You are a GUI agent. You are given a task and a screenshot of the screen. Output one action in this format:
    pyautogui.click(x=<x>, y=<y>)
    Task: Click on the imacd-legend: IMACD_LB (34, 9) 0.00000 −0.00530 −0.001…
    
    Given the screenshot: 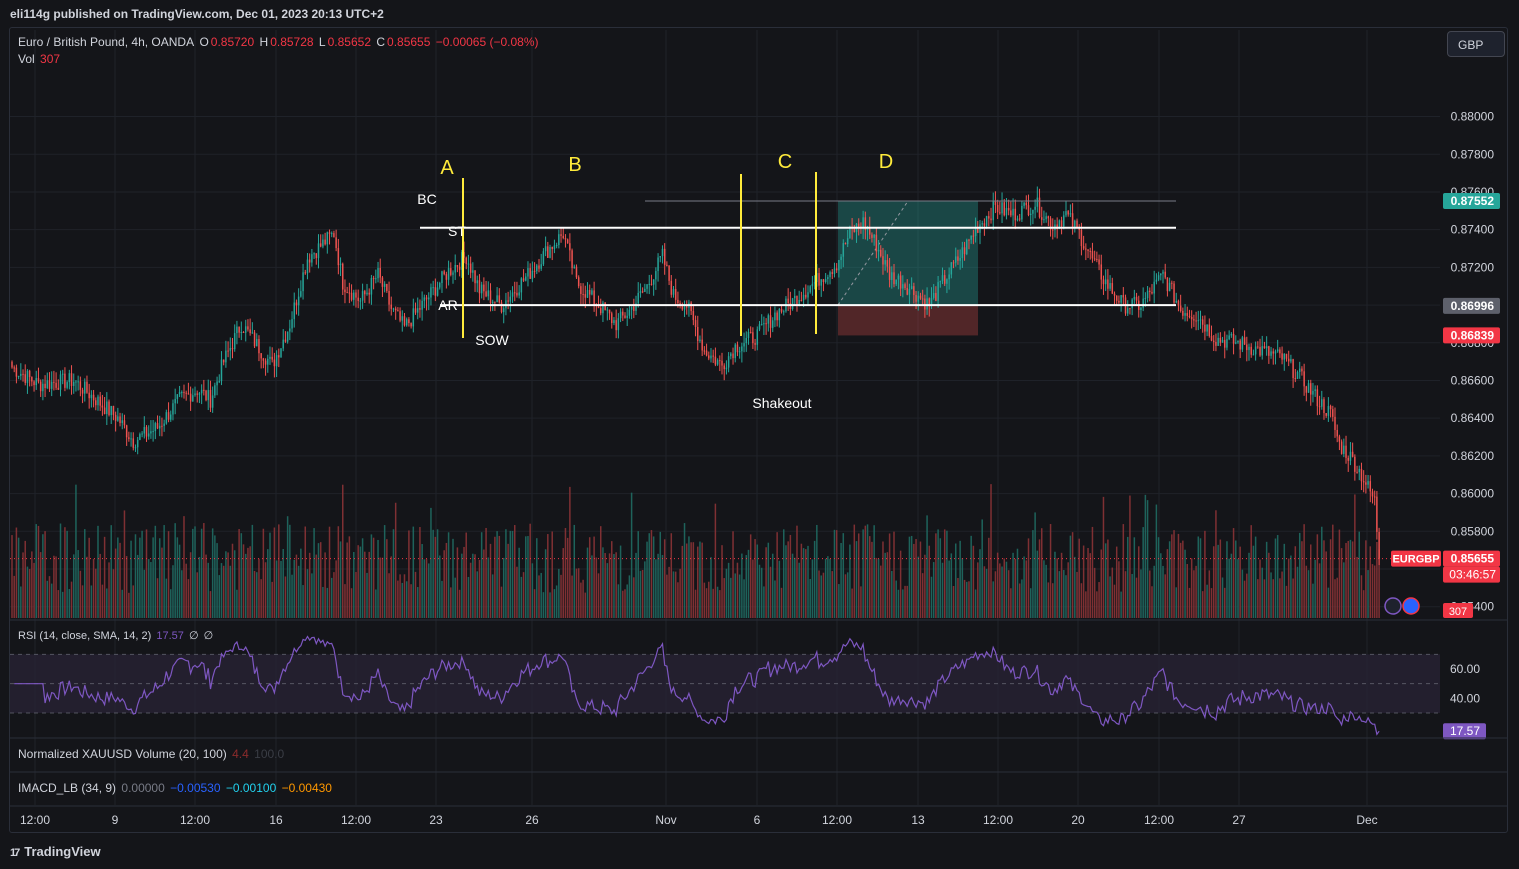 What is the action you would take?
    pyautogui.click(x=176, y=788)
    